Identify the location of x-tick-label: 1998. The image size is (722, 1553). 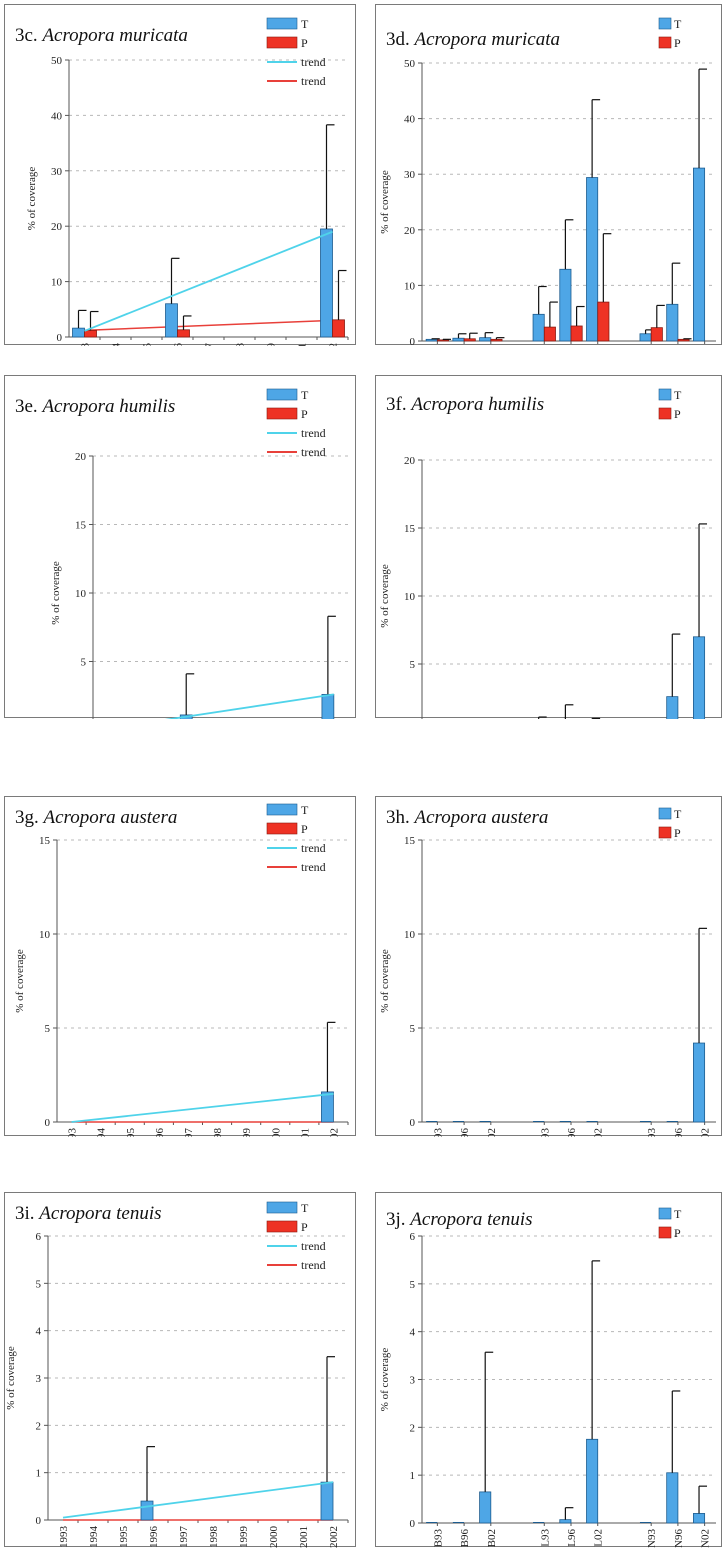
(241, 345).